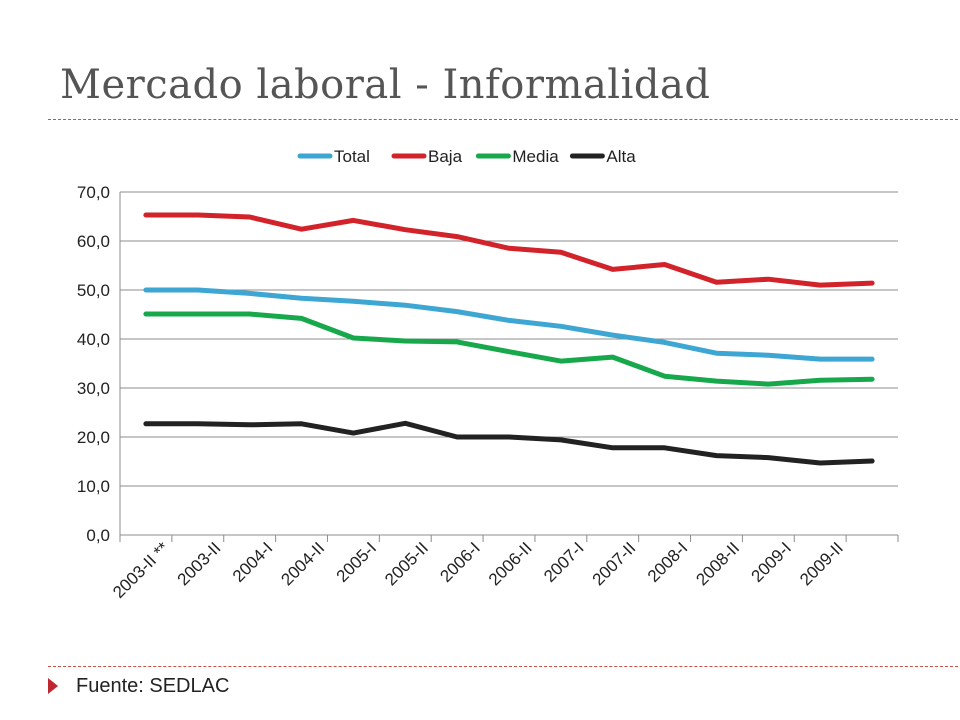 Image resolution: width=960 pixels, height=720 pixels. Describe the element at coordinates (509, 443) in the screenshot. I see `series-line-alta` at that location.